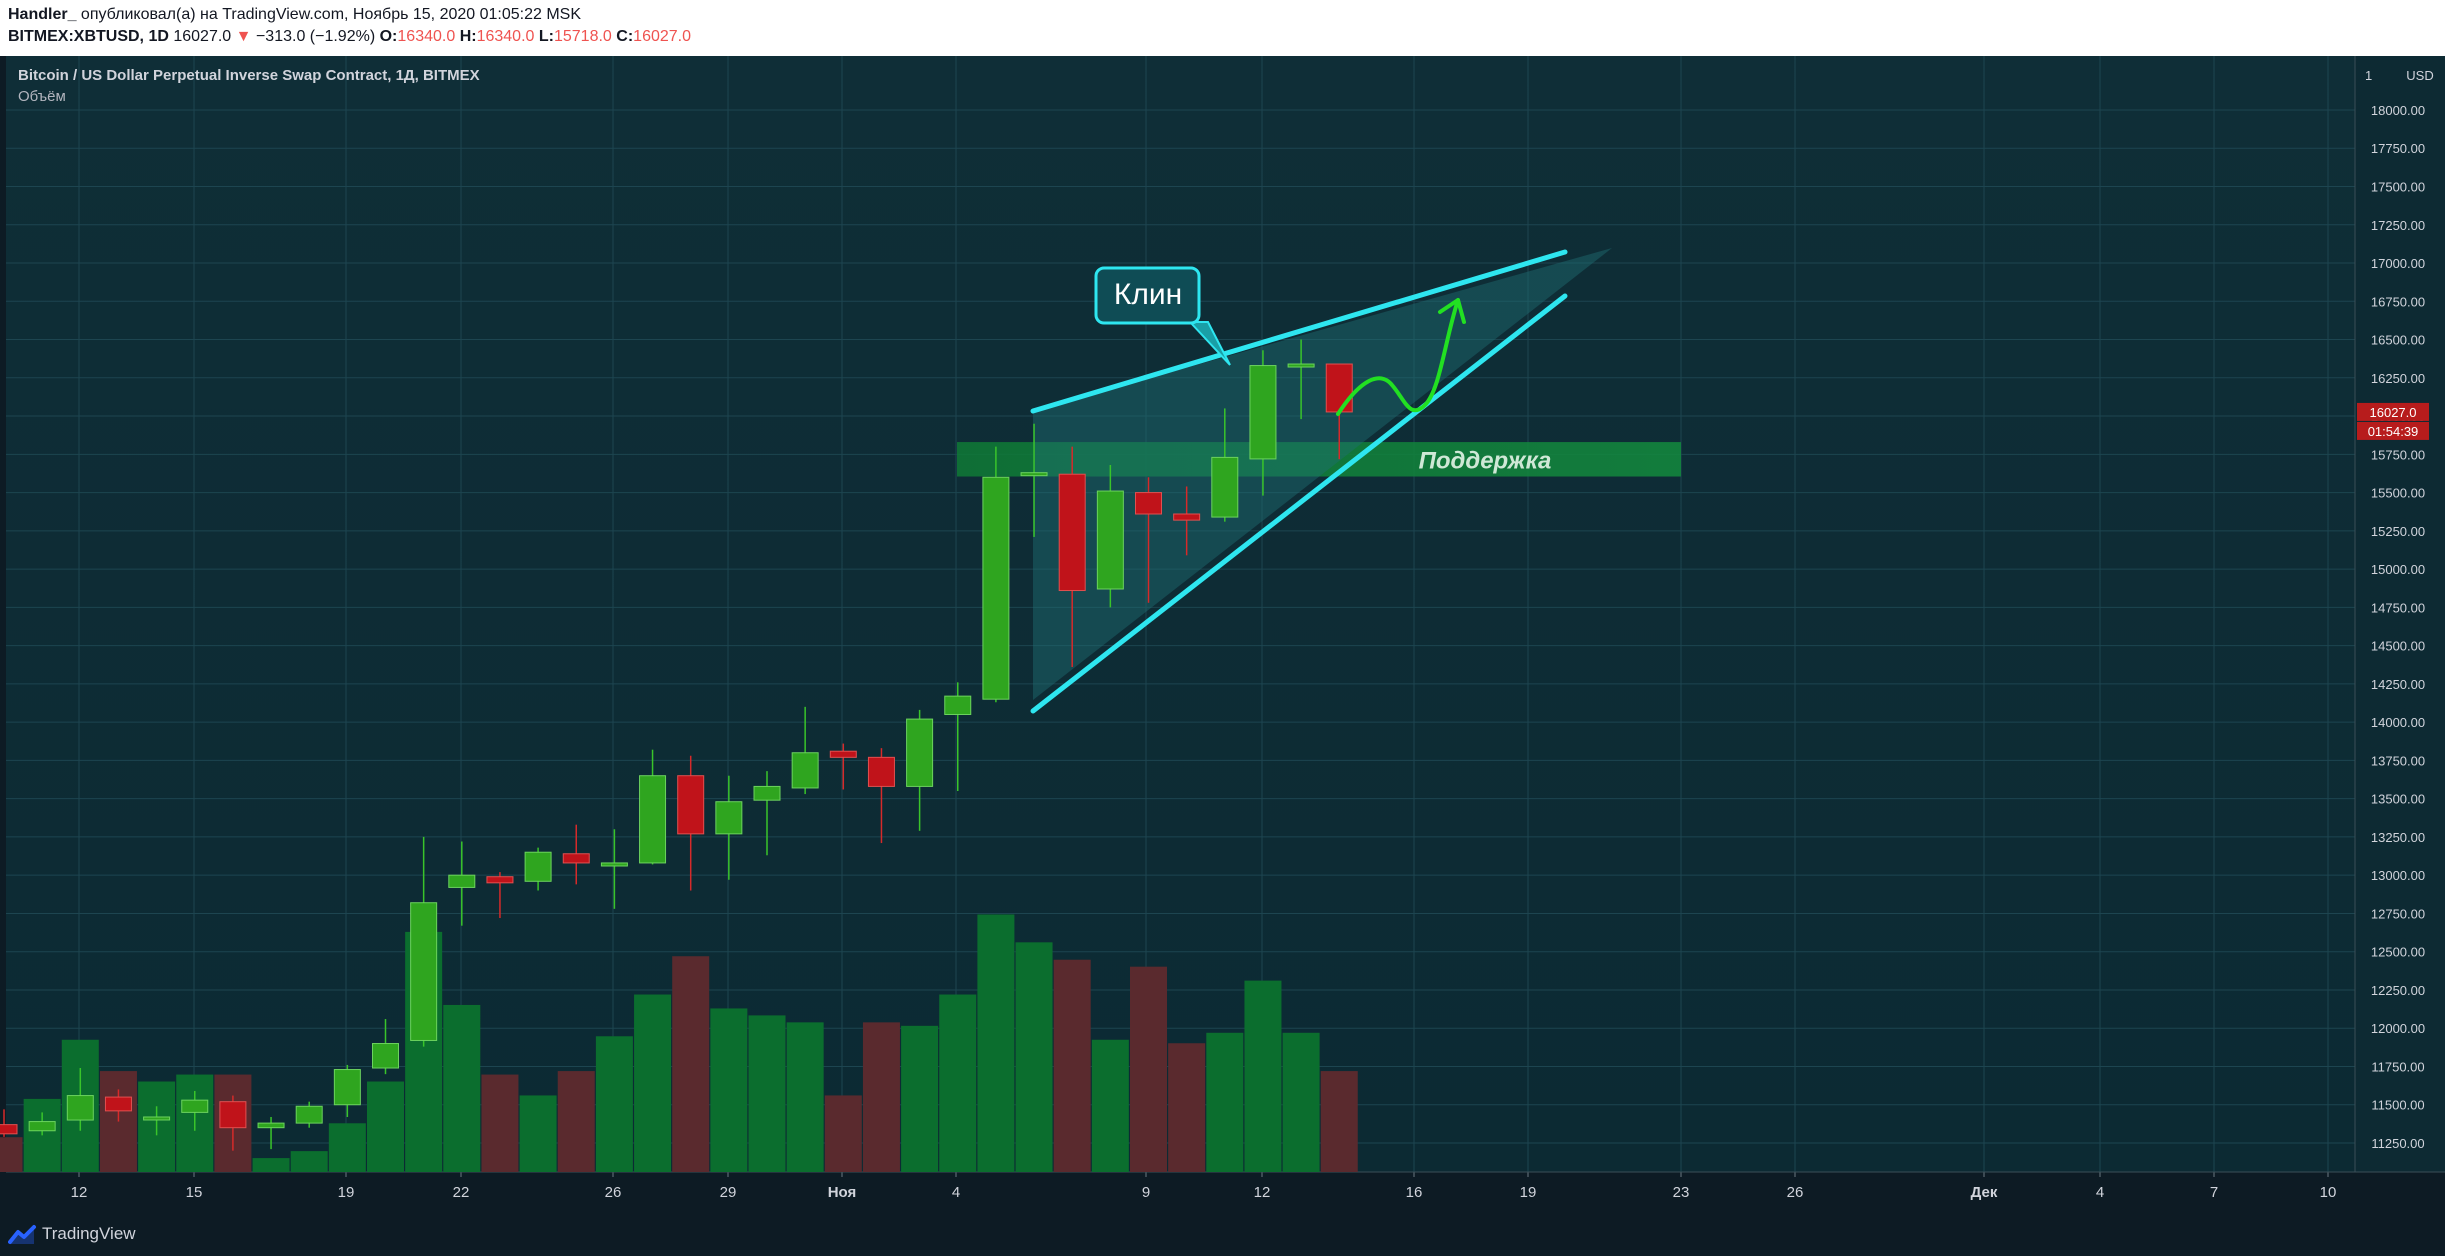  I want to click on arrow-head-icon, so click(1452, 311).